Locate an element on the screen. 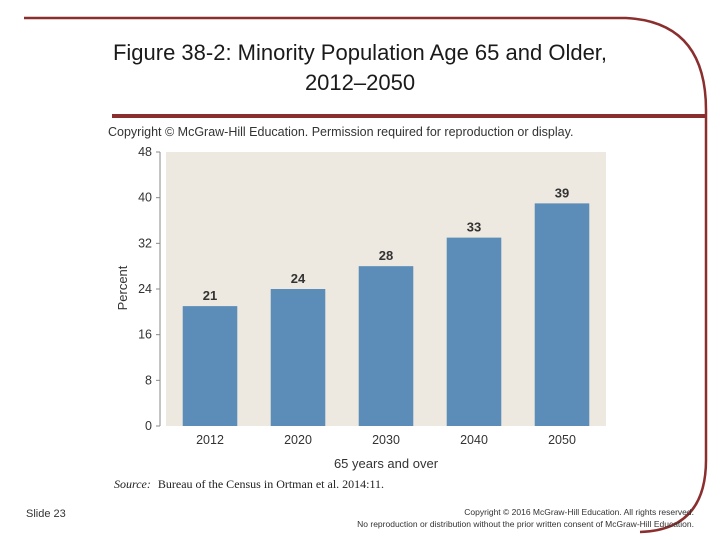 This screenshot has width=720, height=540. bar-2030 is located at coordinates (386, 346).